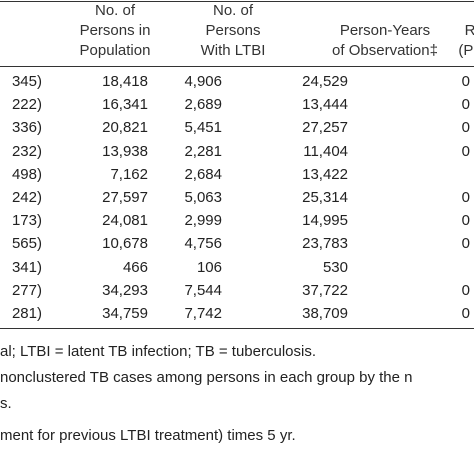  What do you see at coordinates (325, 221) in the screenshot?
I see `person-years-cell: 14,995` at bounding box center [325, 221].